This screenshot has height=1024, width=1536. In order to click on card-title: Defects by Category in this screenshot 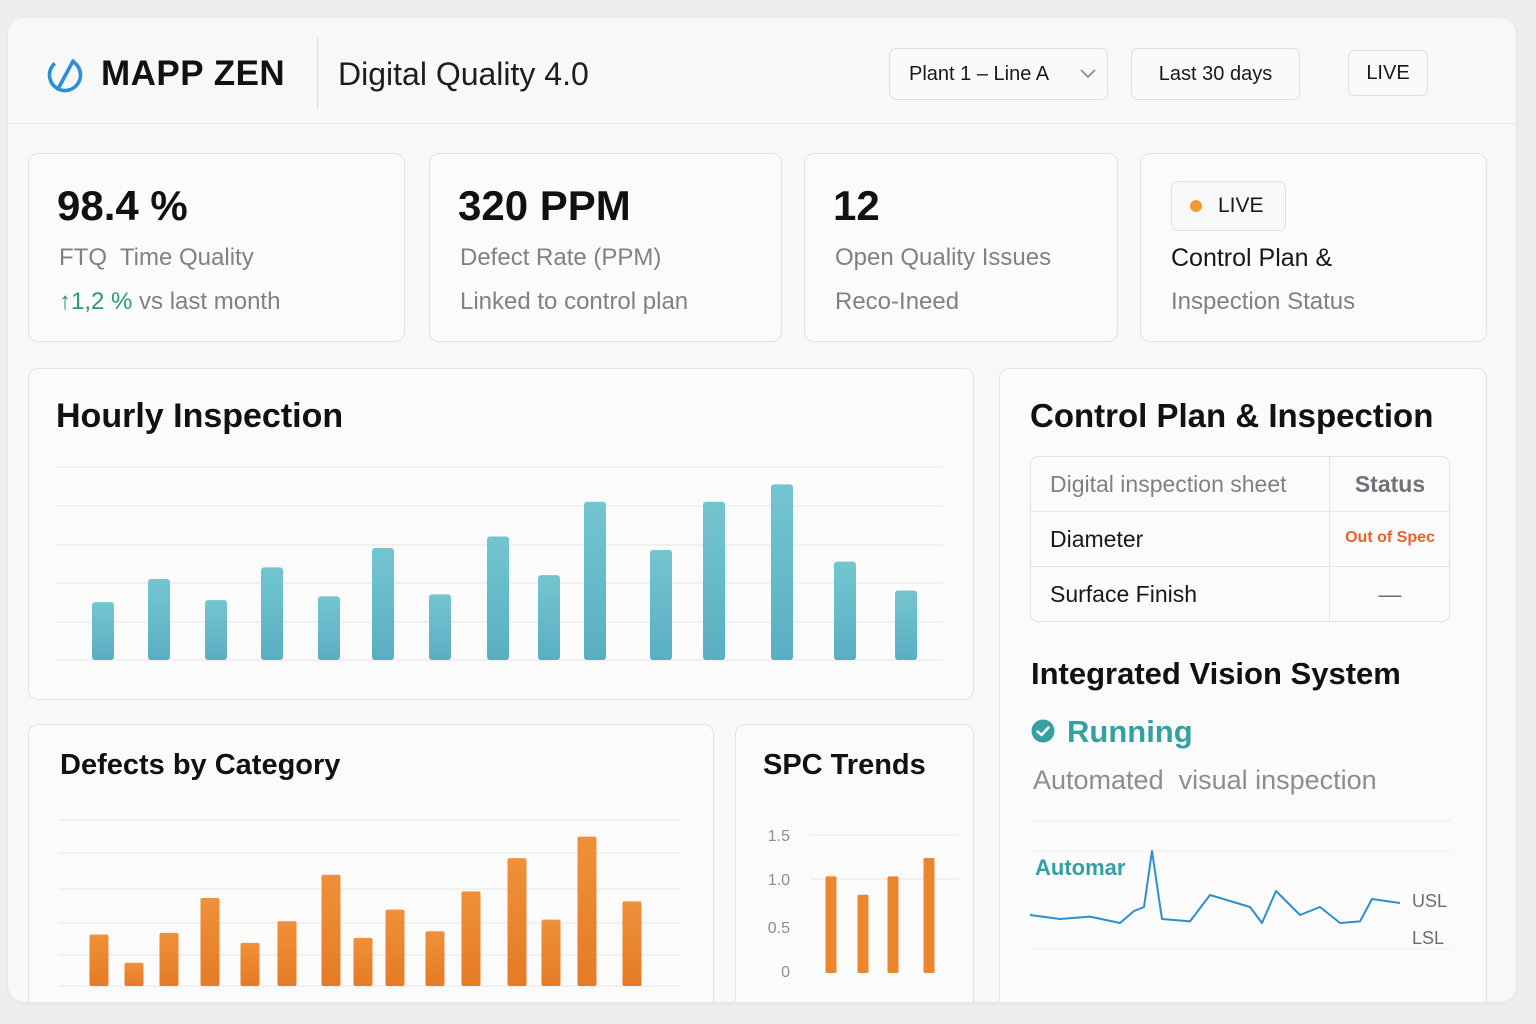, I will do `click(200, 765)`.